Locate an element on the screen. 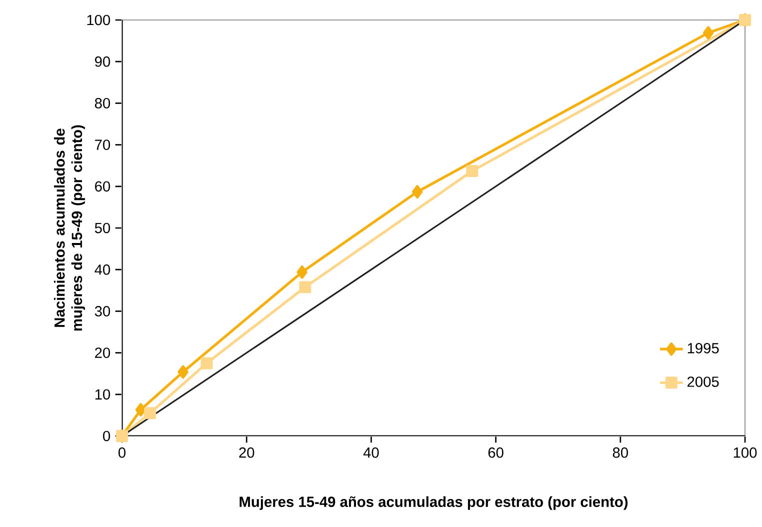 The image size is (762, 527). x-tick-label: 80 is located at coordinates (620, 452).